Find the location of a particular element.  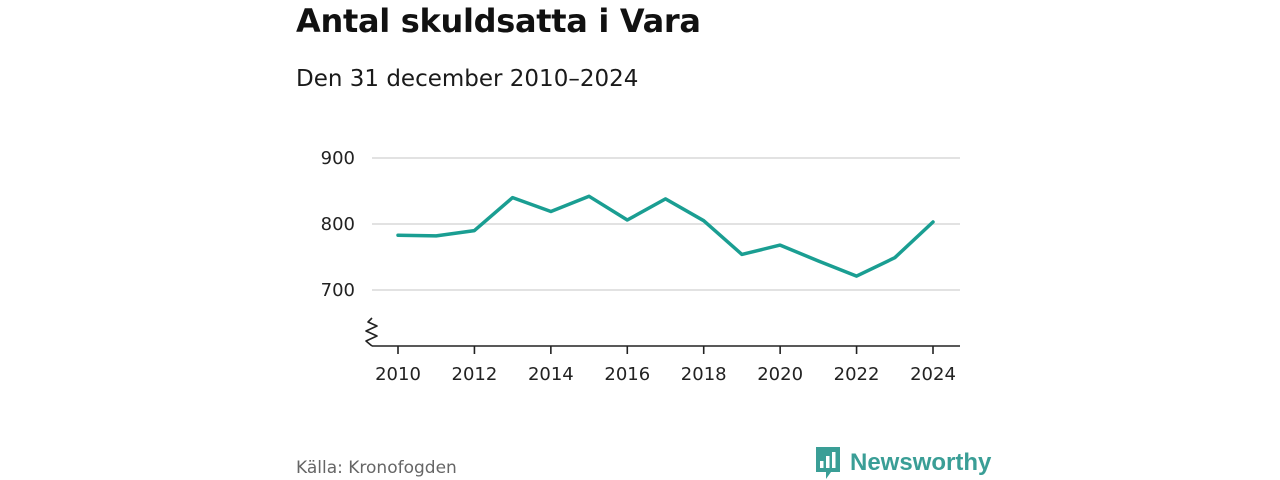

y-tick-label-700: 700 is located at coordinates (338, 290).